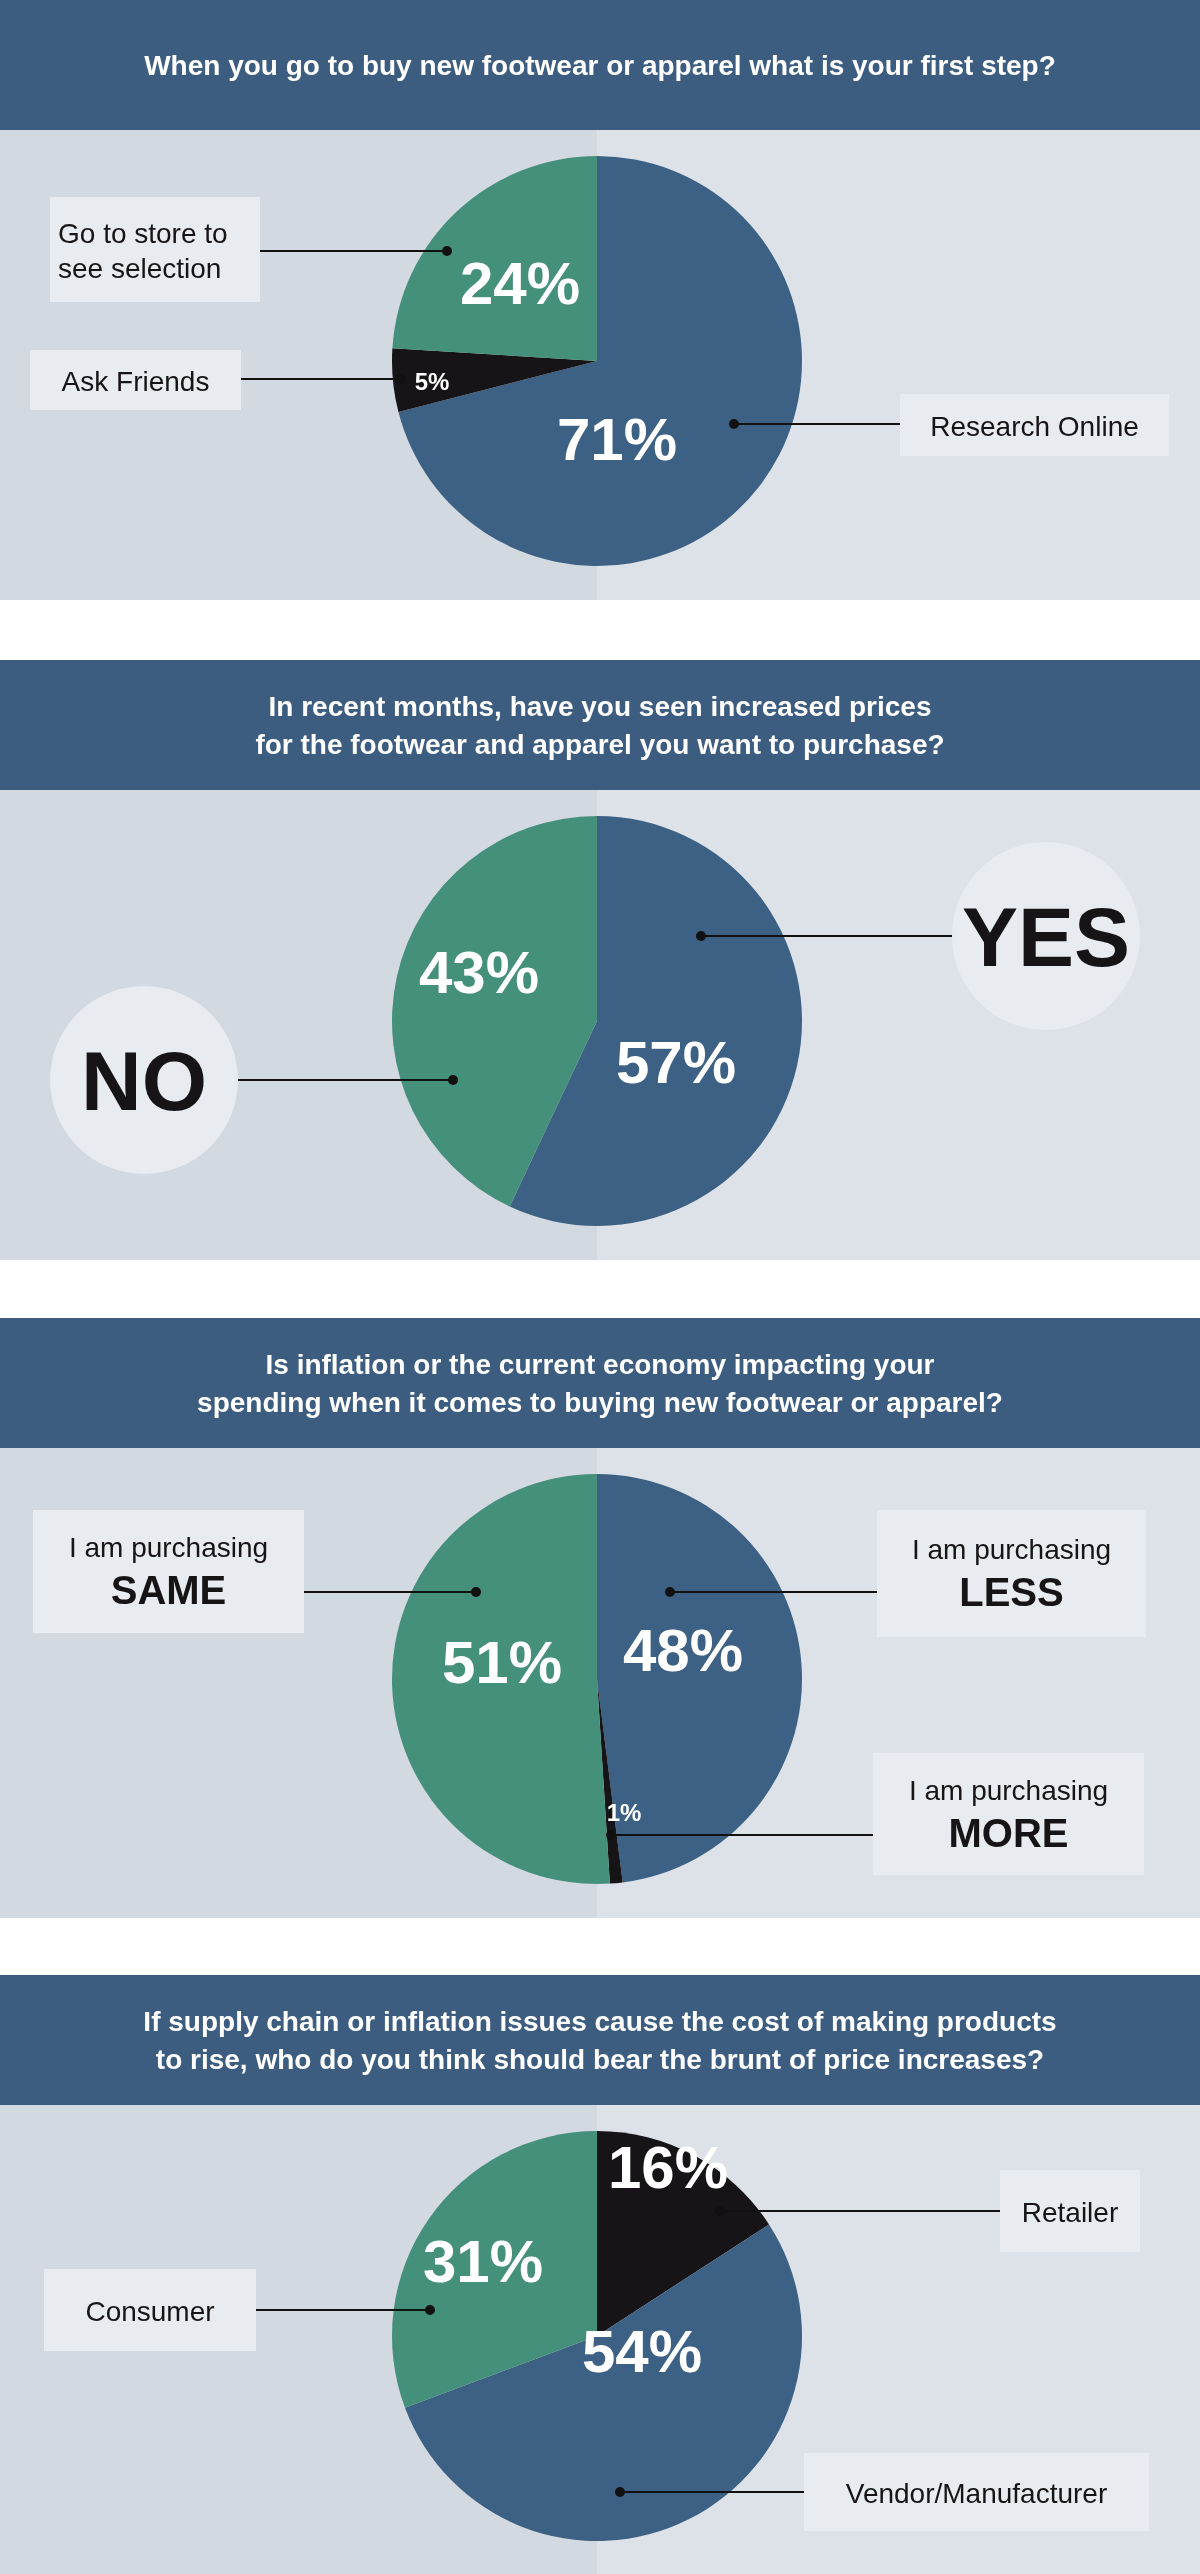 Image resolution: width=1200 pixels, height=2574 pixels. What do you see at coordinates (144, 1081) in the screenshot?
I see `slice-label: NO` at bounding box center [144, 1081].